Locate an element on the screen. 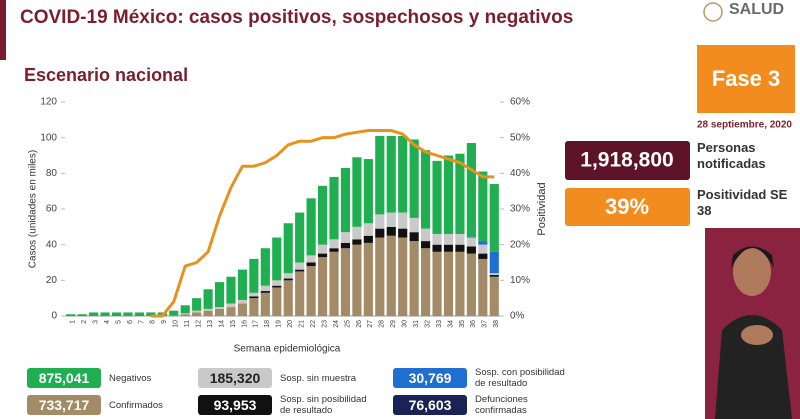 This screenshot has height=419, width=800. x-tick-label: 20 is located at coordinates (290, 324).